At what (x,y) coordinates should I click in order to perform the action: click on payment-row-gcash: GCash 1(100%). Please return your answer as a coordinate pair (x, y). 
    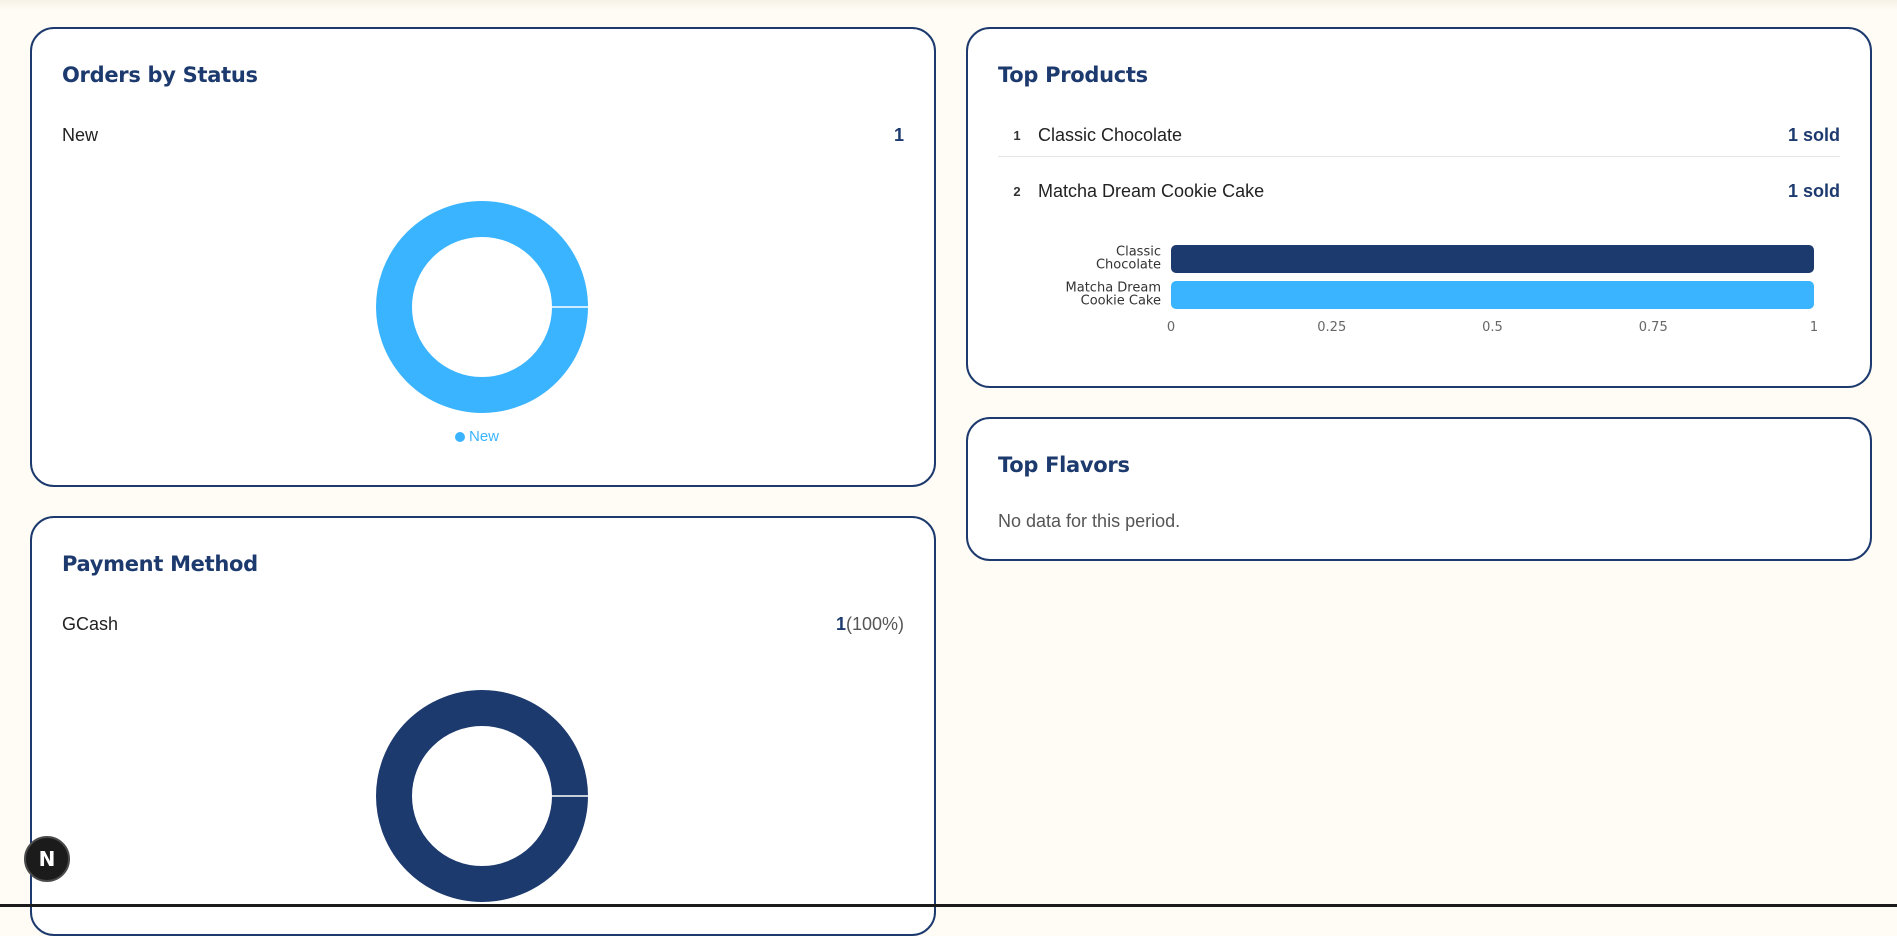
    Looking at the image, I should click on (483, 624).